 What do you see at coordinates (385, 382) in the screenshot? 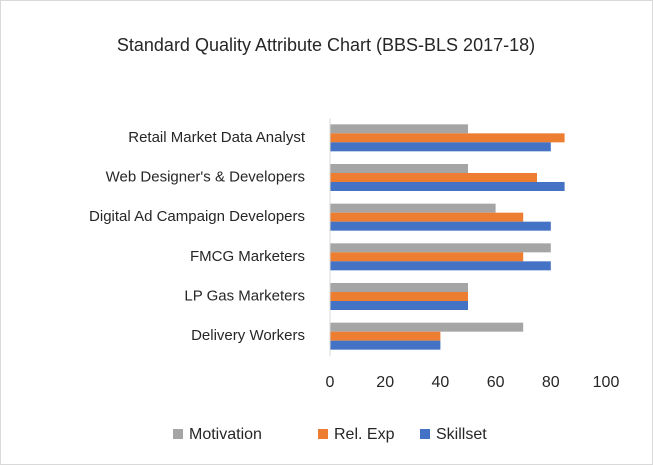
I see `x-tick-label: 20` at bounding box center [385, 382].